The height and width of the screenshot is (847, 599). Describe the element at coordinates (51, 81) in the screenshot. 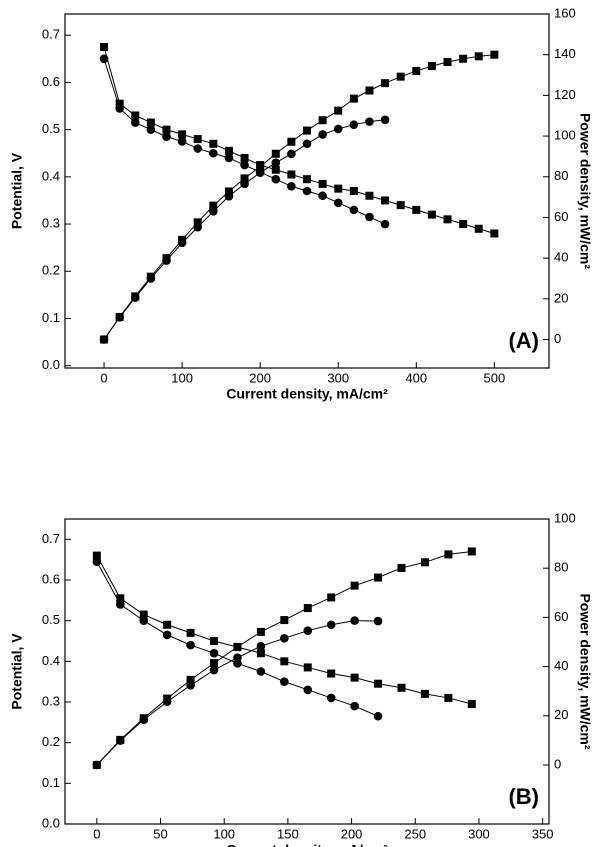

I see `y-tick-label: 0.6` at that location.